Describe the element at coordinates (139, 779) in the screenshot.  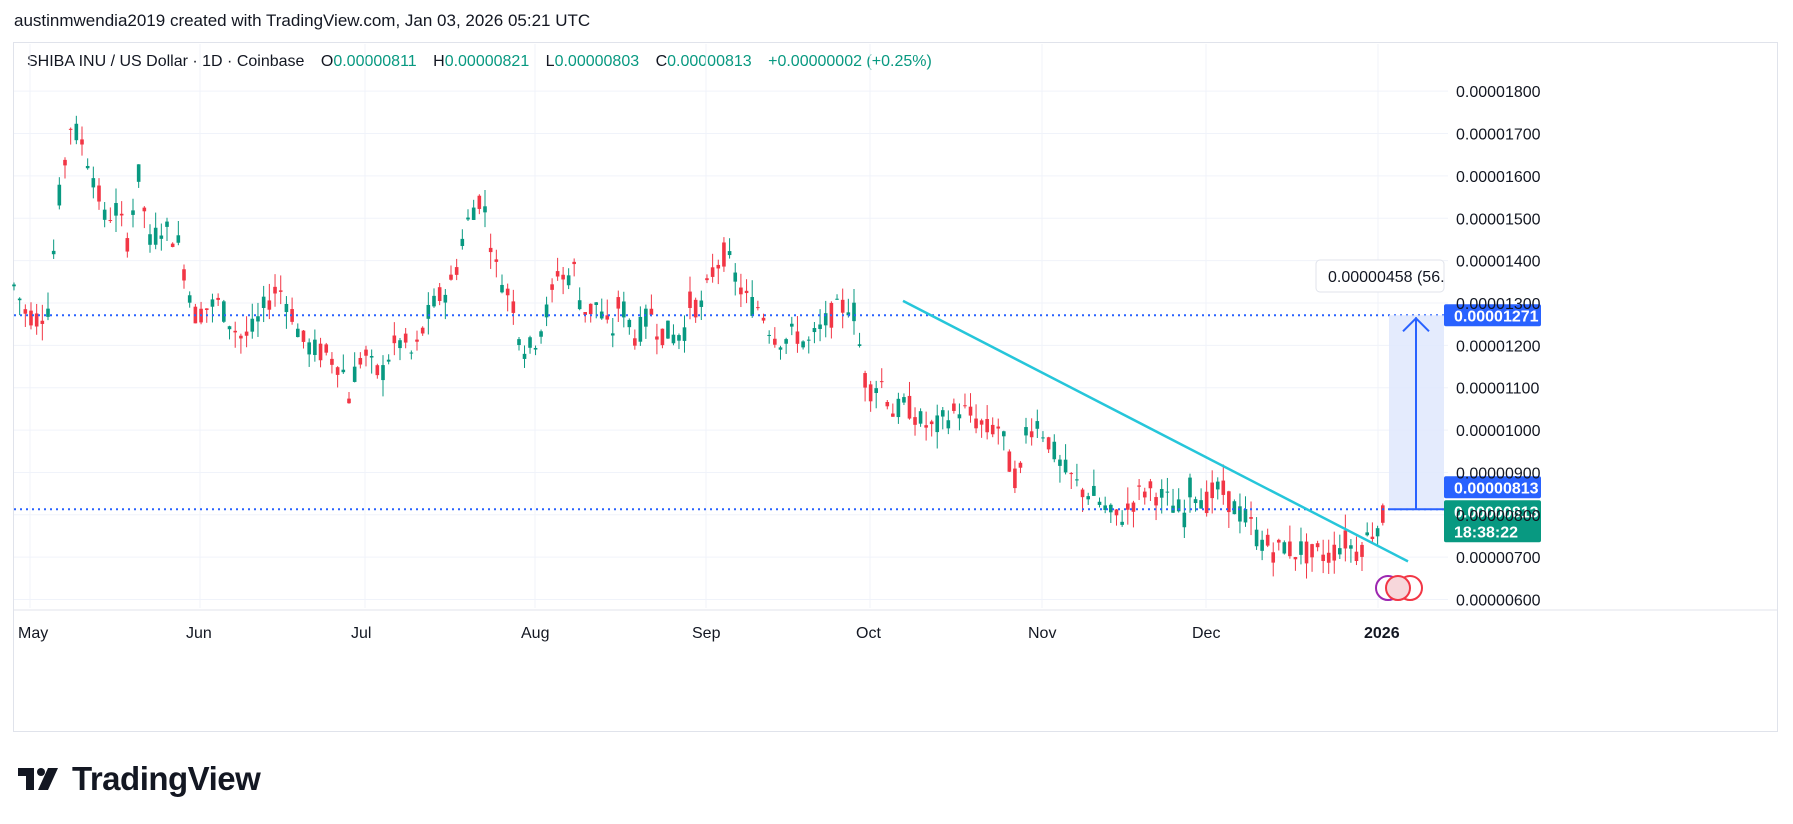
I see `tradingview-brand: TradingView` at that location.